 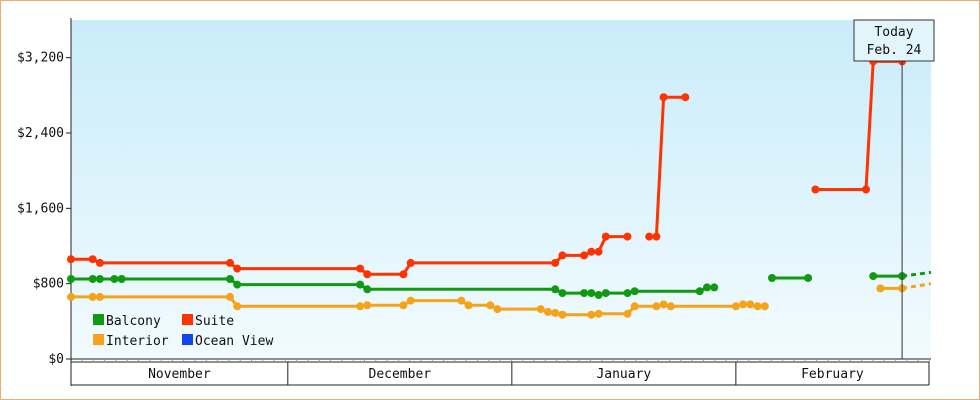 I want to click on y-tick-label: $800, so click(x=48, y=284).